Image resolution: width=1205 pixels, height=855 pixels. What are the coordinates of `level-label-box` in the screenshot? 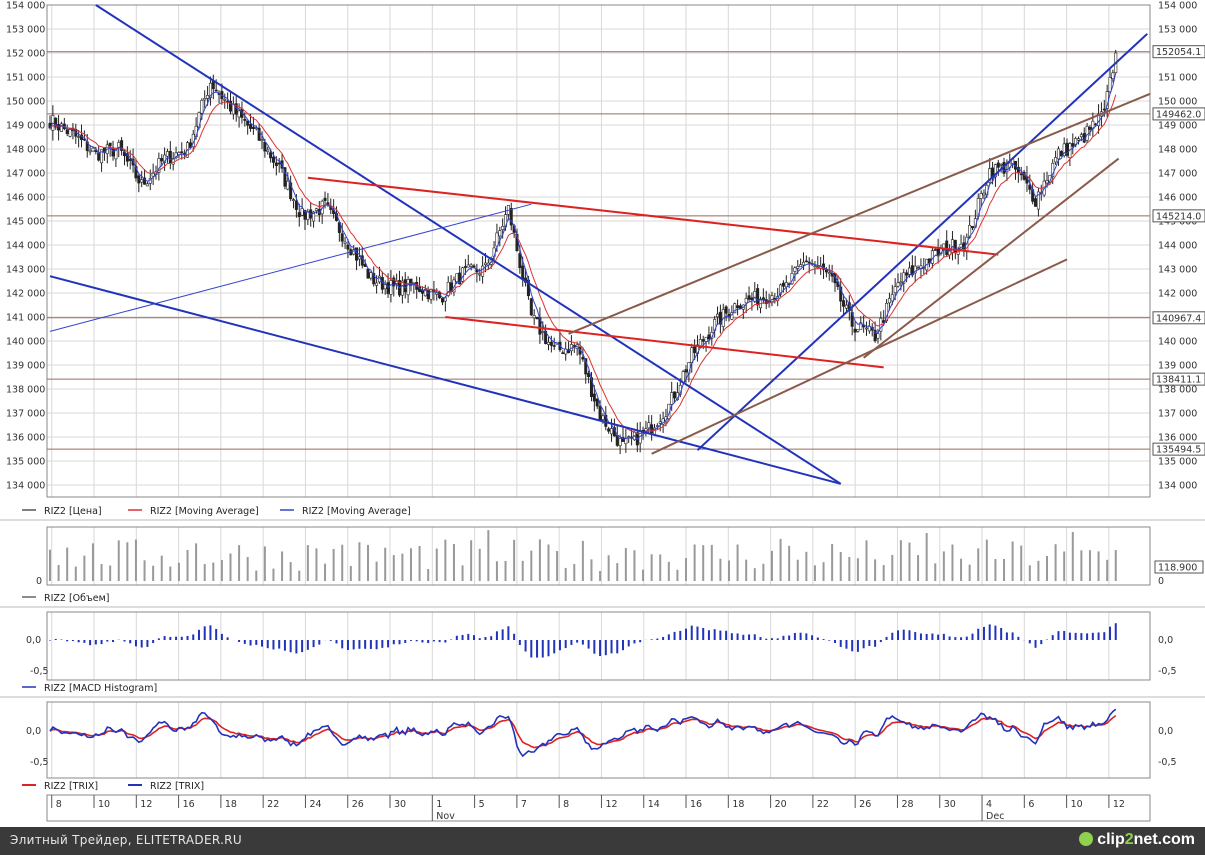 It's located at (1178, 114).